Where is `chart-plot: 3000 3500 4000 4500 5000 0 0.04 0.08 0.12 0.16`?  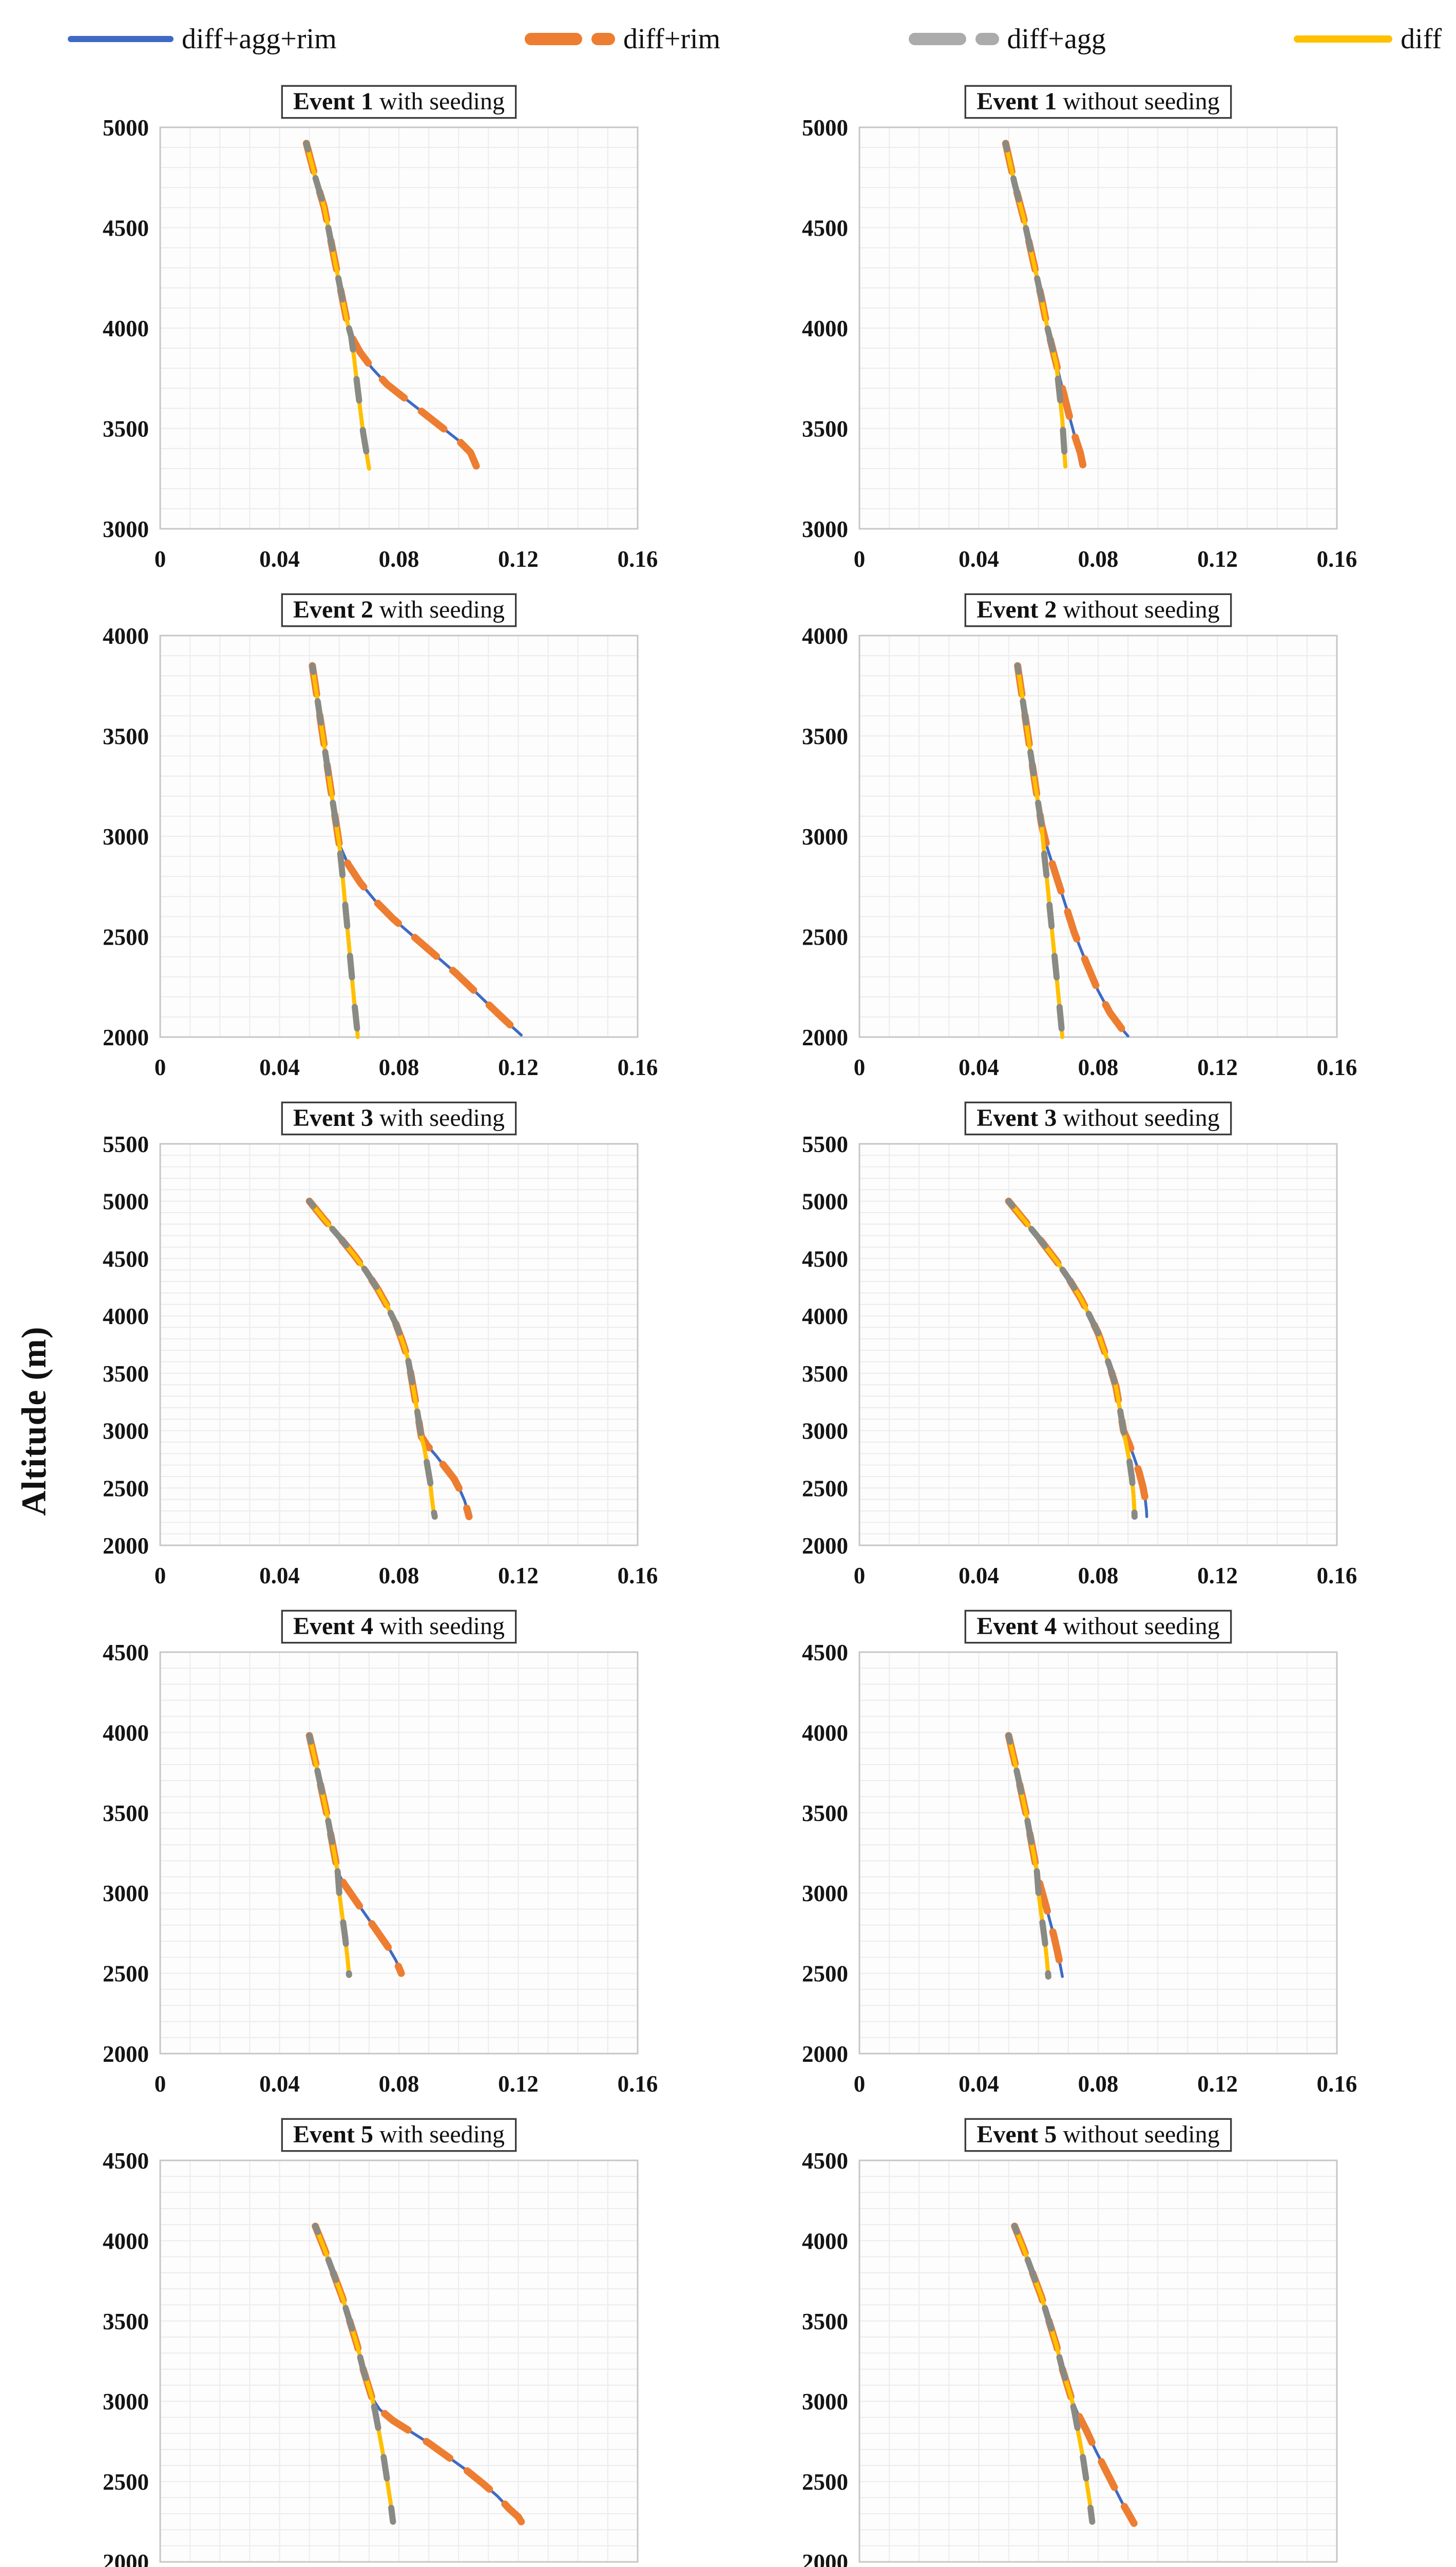
chart-plot: 3000 3500 4000 4500 5000 0 0.04 0.08 0.12 0.16 is located at coordinates (380, 344).